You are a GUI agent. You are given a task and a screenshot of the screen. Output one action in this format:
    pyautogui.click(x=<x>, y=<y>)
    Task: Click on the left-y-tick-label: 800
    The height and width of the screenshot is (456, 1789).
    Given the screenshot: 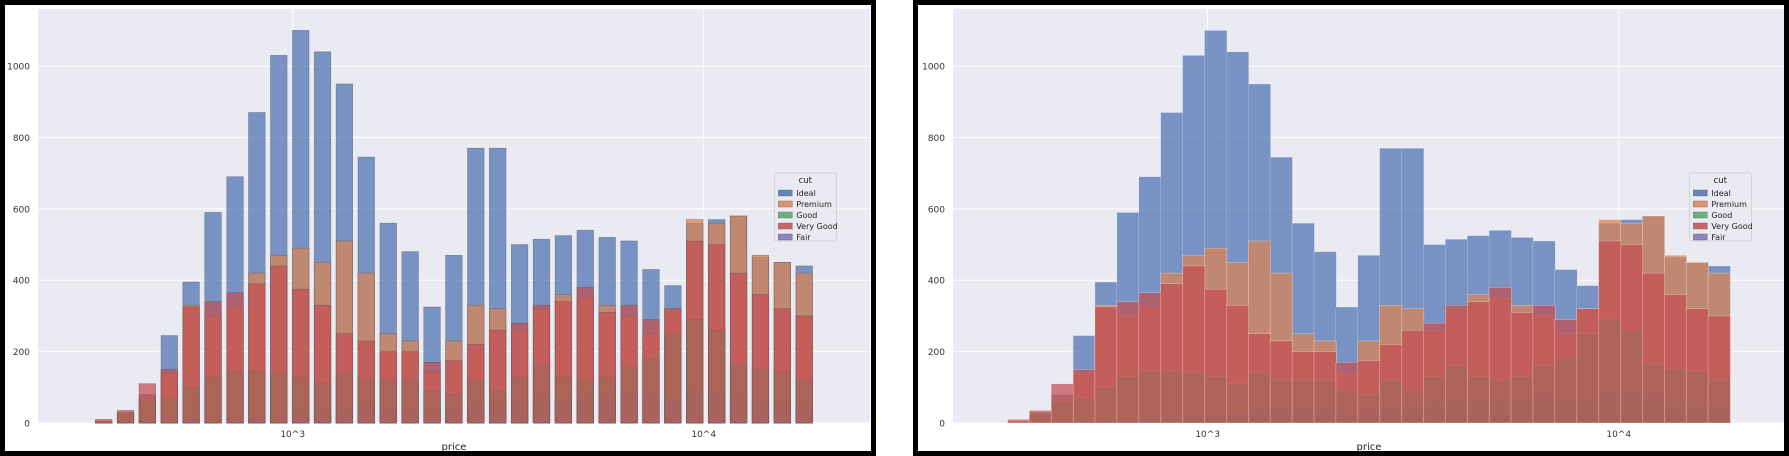 What is the action you would take?
    pyautogui.click(x=21, y=139)
    